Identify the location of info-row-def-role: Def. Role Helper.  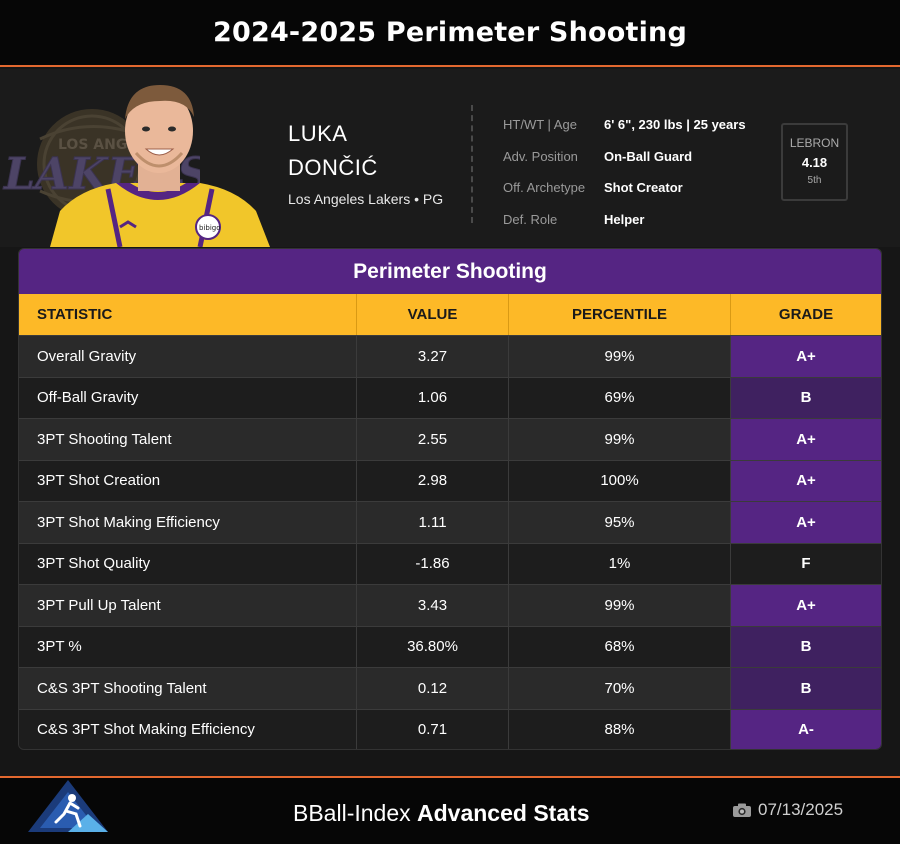
(638, 220).